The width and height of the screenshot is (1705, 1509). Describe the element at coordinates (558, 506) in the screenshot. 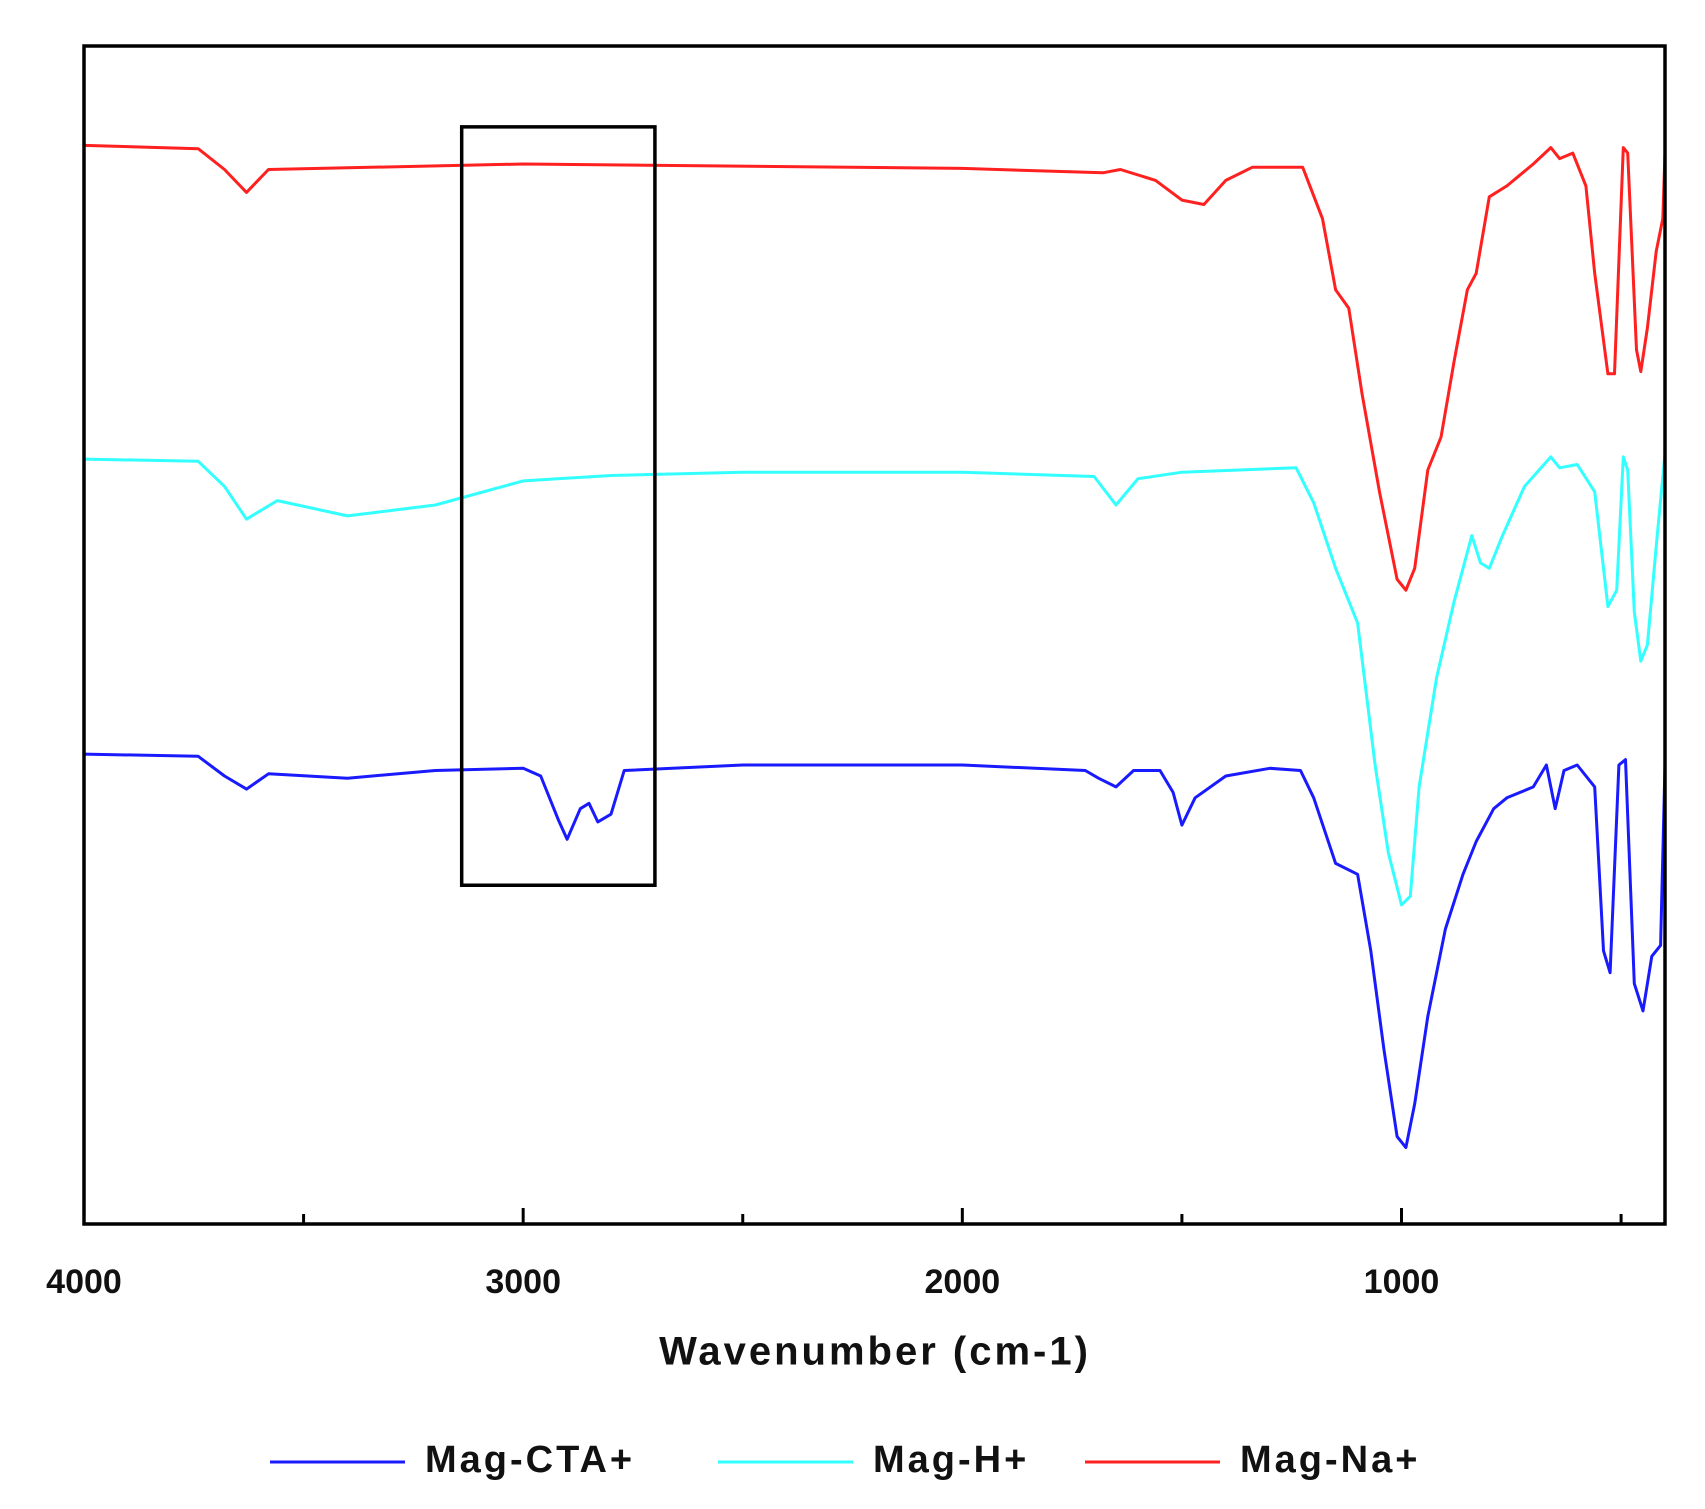

I see `highlight-box` at that location.